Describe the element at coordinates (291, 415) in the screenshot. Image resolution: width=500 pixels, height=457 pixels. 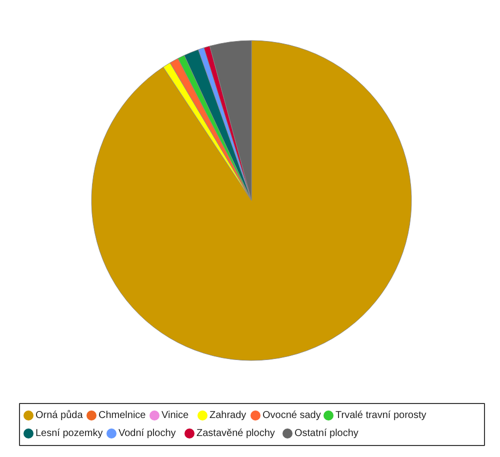
I see `legend-label: Ovocné sady` at that location.